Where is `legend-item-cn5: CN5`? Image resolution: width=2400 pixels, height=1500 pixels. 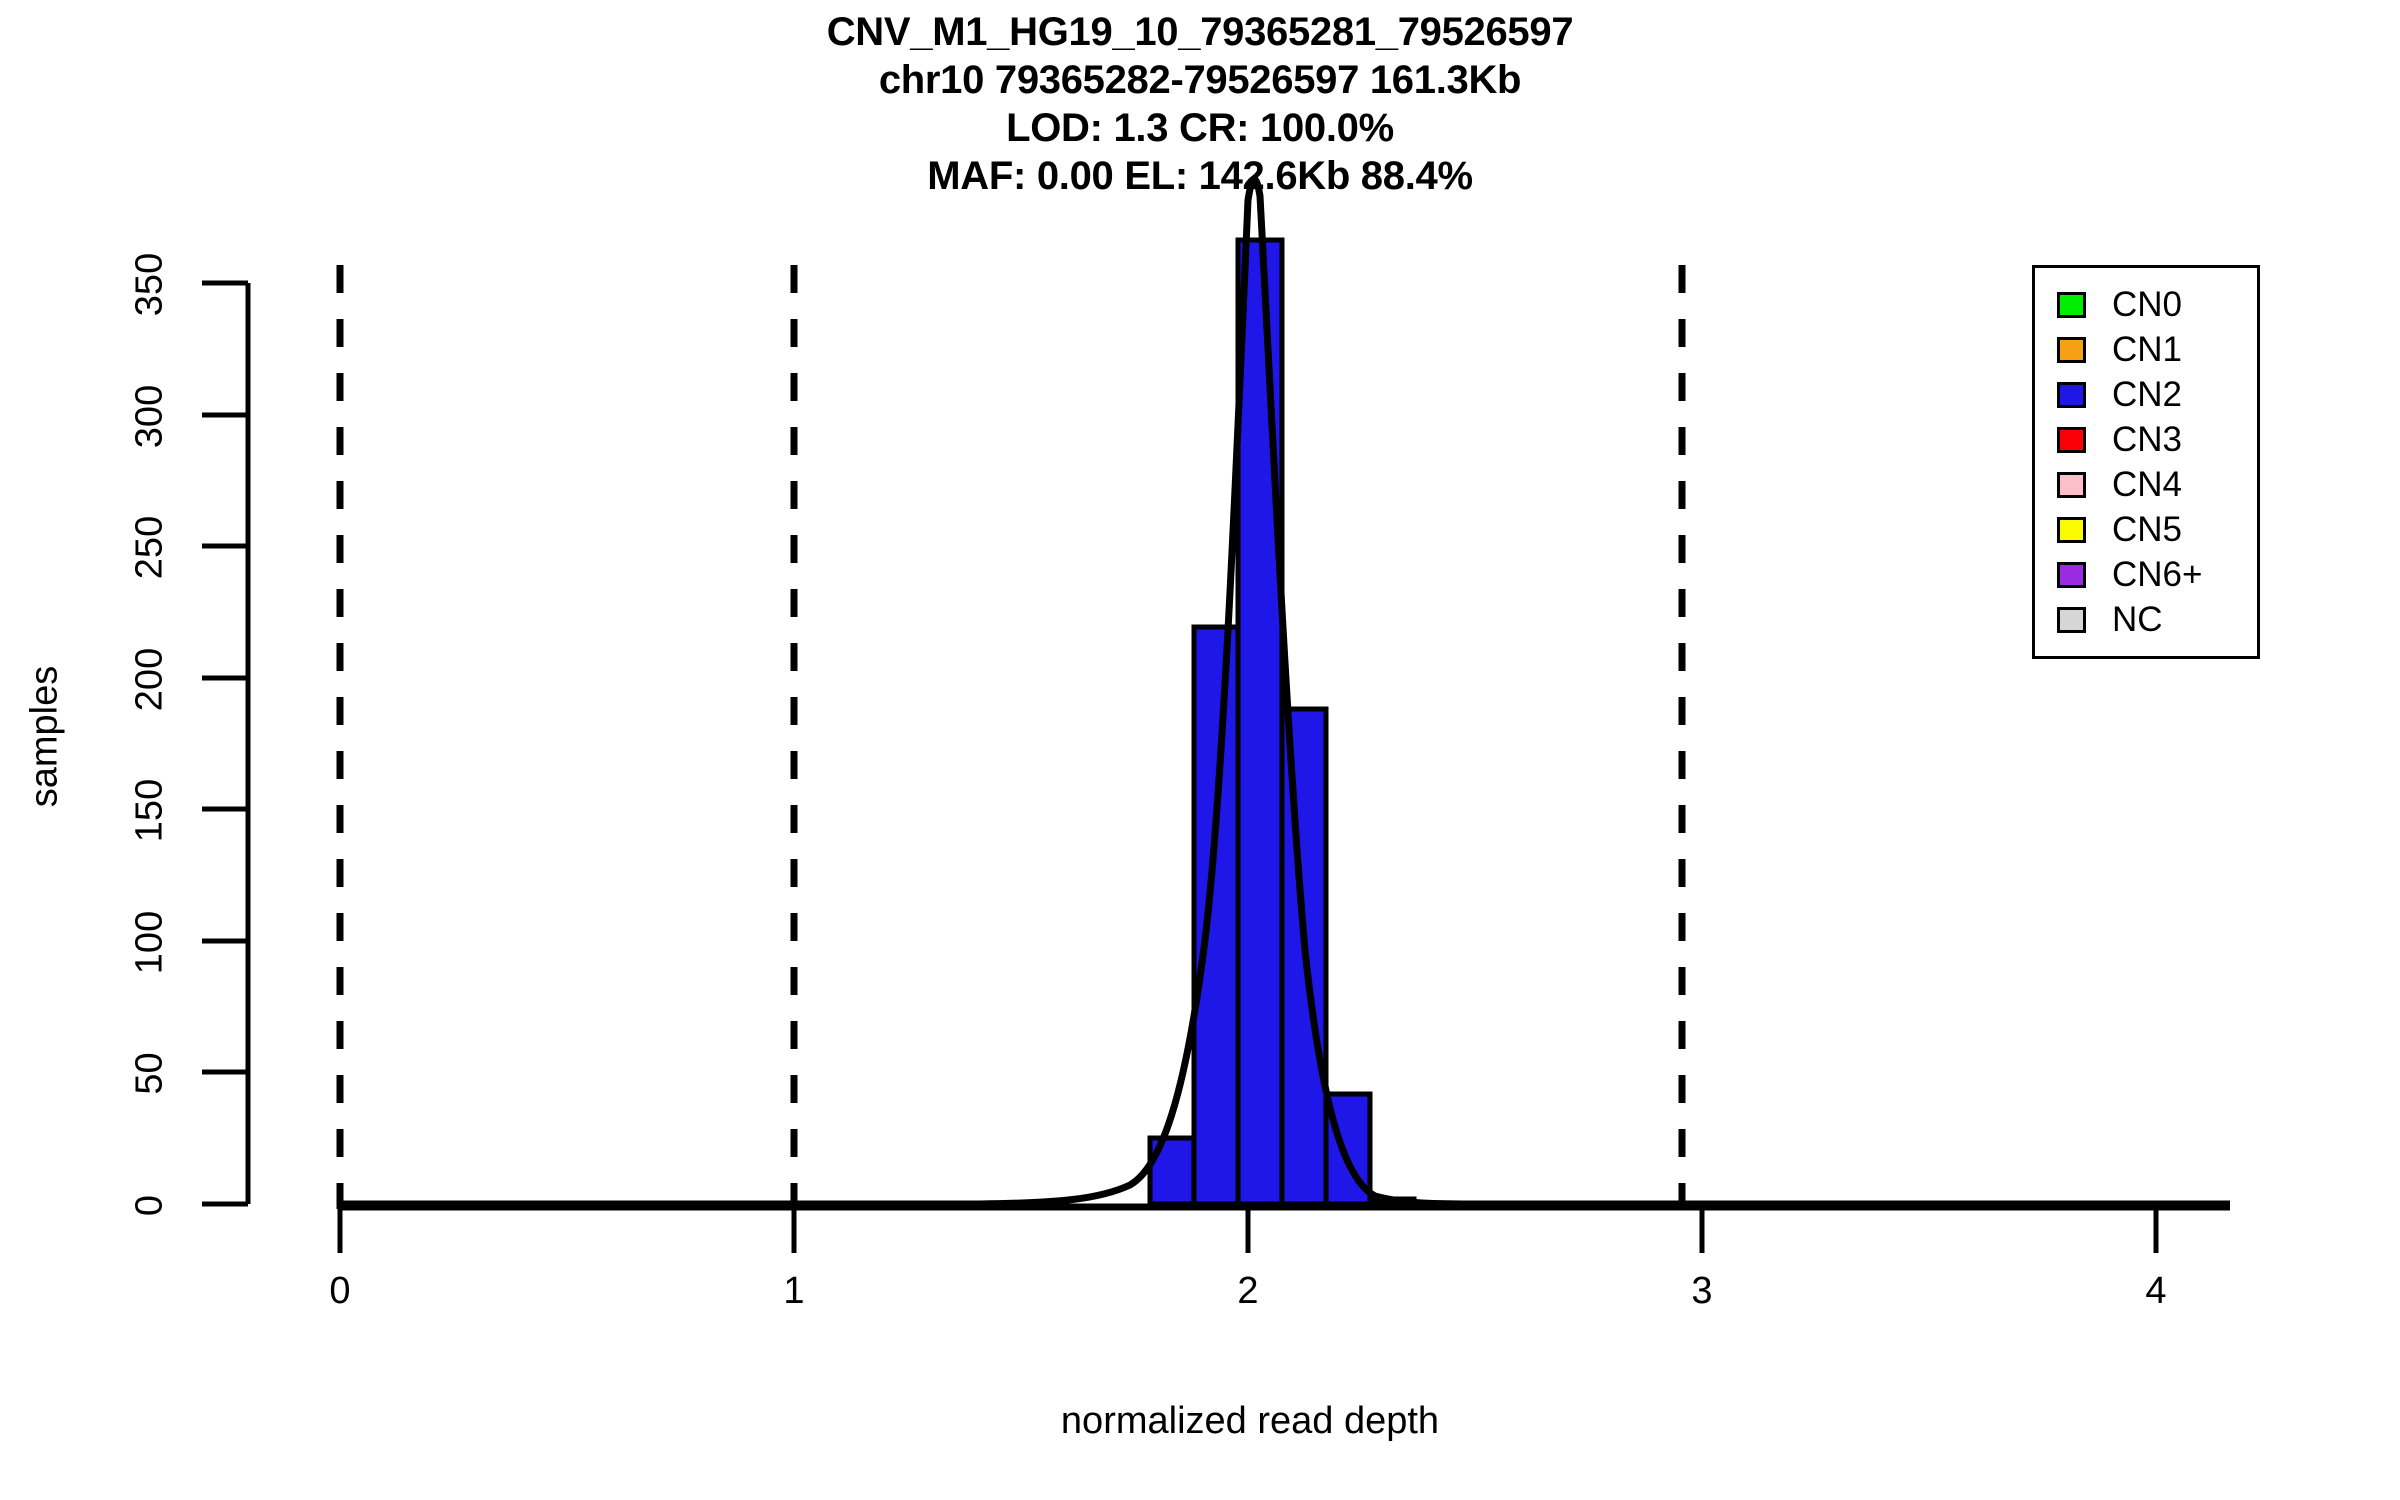 legend-item-cn5: CN5 is located at coordinates (2146, 529).